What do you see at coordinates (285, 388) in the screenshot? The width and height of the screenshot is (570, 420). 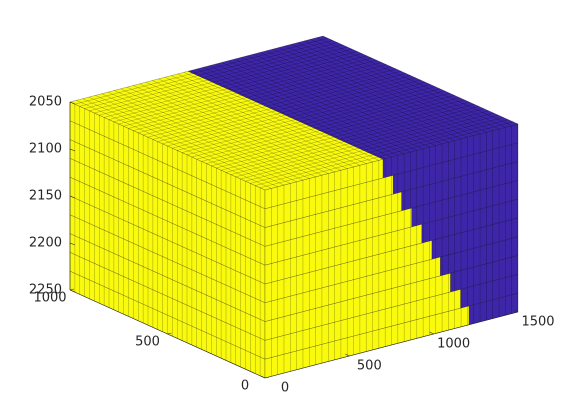 I see `x-tick-label: 0` at bounding box center [285, 388].